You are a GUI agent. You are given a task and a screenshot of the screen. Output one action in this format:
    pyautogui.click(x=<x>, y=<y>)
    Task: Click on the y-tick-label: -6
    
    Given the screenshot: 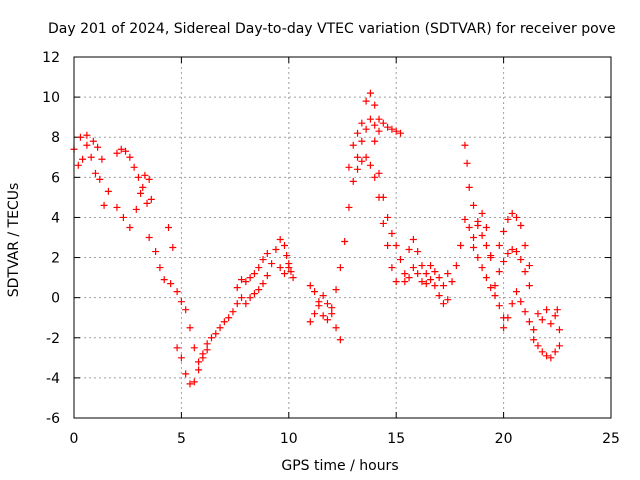 What is the action you would take?
    pyautogui.click(x=53, y=419)
    